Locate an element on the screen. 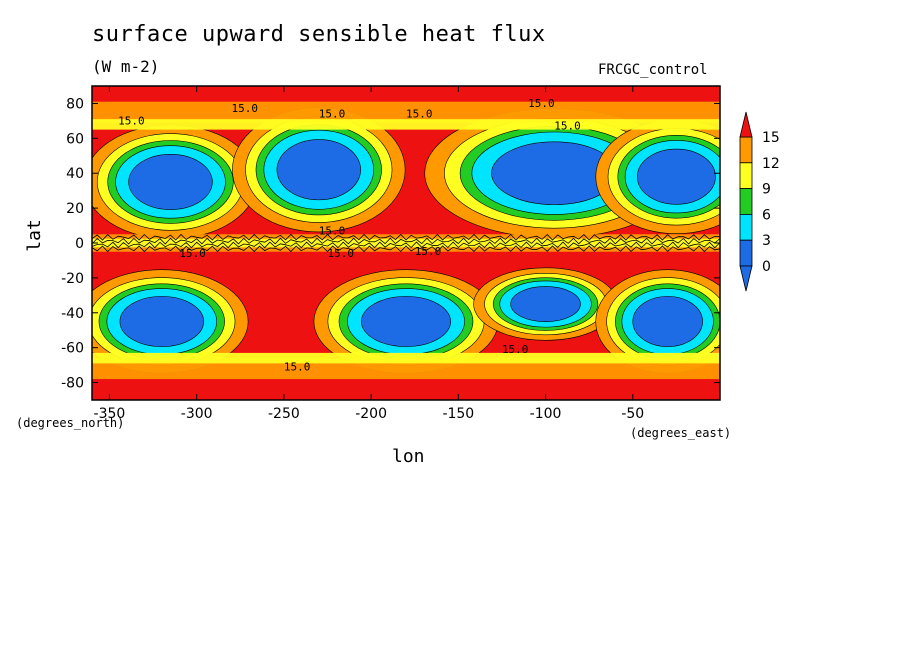 The width and height of the screenshot is (904, 654). x-tick-label: -350 is located at coordinates (110, 414).